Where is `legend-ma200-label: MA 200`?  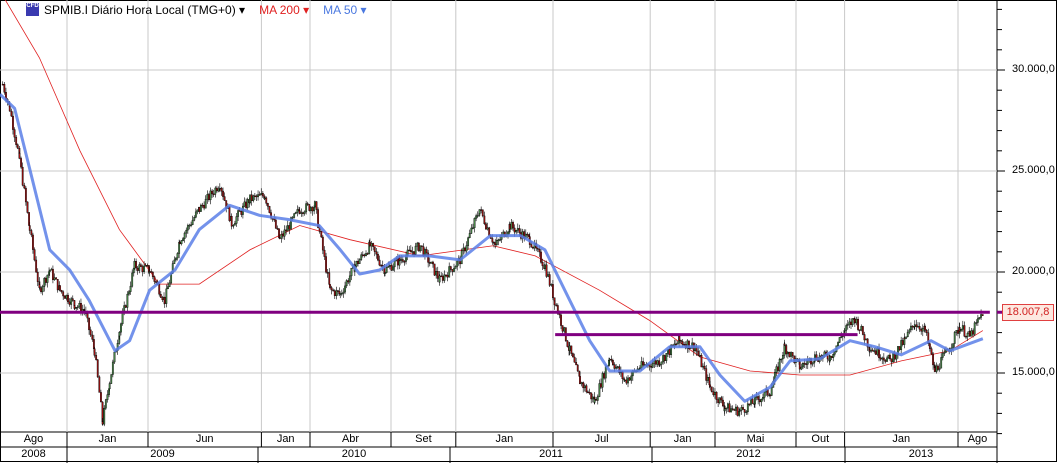 legend-ma200-label: MA 200 is located at coordinates (279, 10).